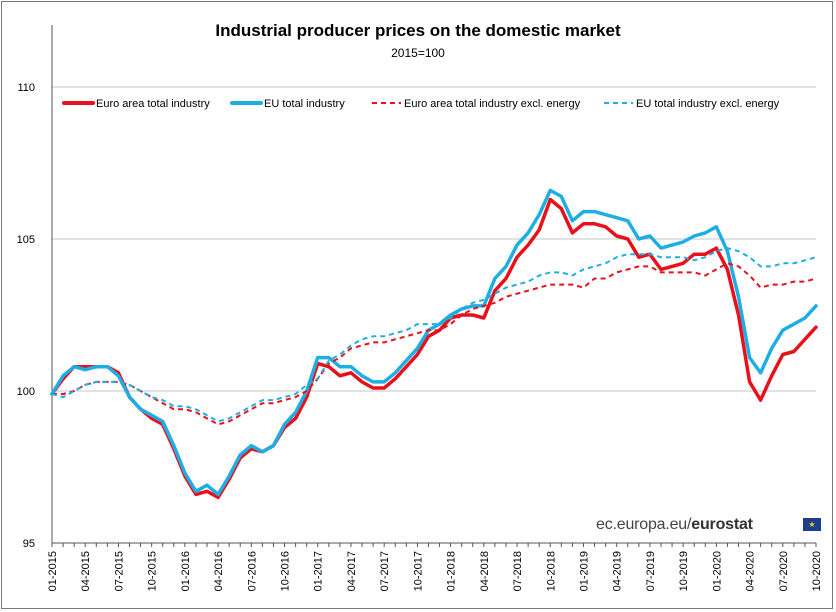  Describe the element at coordinates (304, 104) in the screenshot. I see `legend-label-2: EU total industry` at that location.